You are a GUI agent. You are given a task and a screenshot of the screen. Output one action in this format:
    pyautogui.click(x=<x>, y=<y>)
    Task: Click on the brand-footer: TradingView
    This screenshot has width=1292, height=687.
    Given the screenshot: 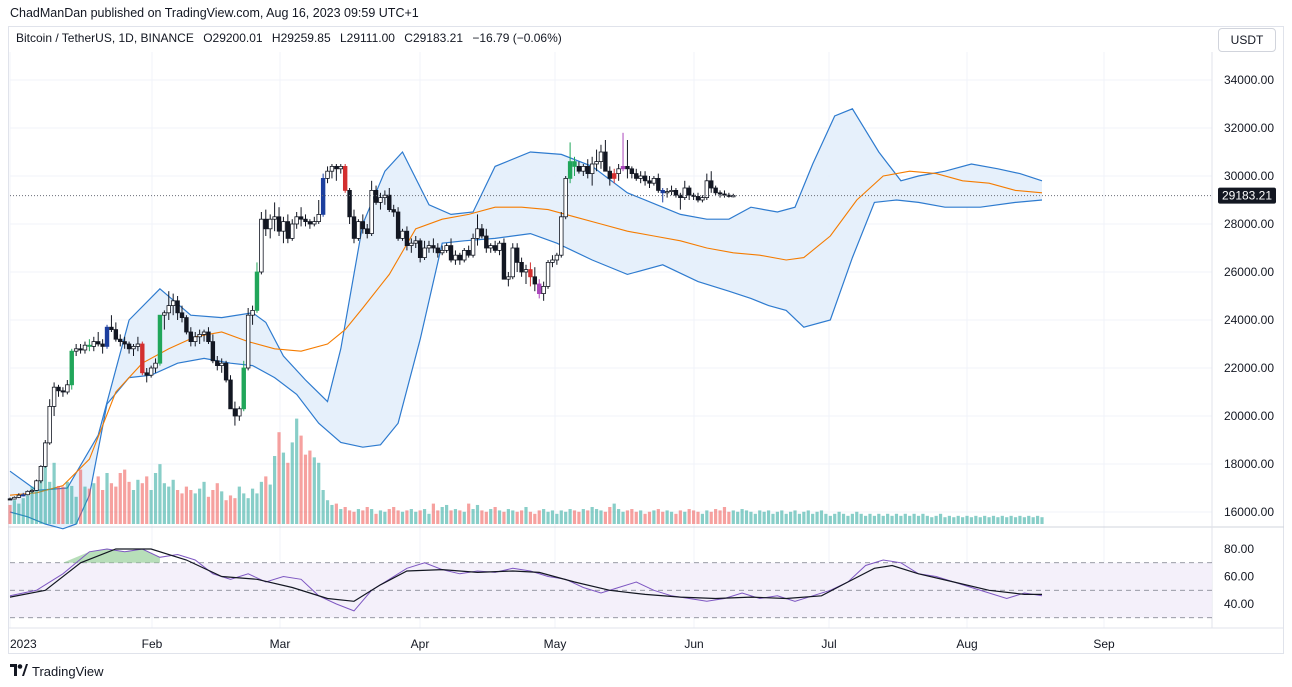 What is the action you would take?
    pyautogui.click(x=57, y=671)
    